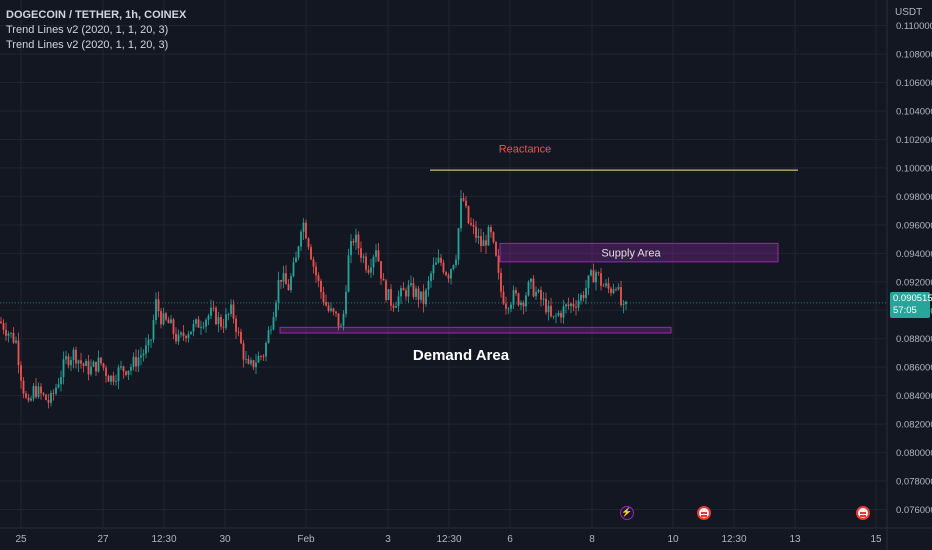  I want to click on y-tick-label: 0.100000, so click(914, 168).